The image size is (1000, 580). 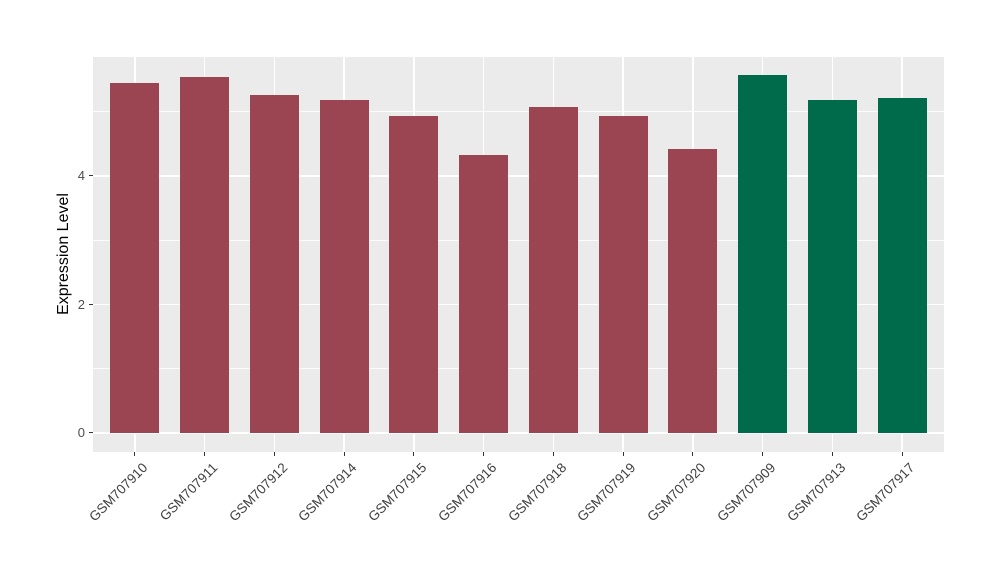 I want to click on x-tick-label: GSM707920, so click(x=676, y=492).